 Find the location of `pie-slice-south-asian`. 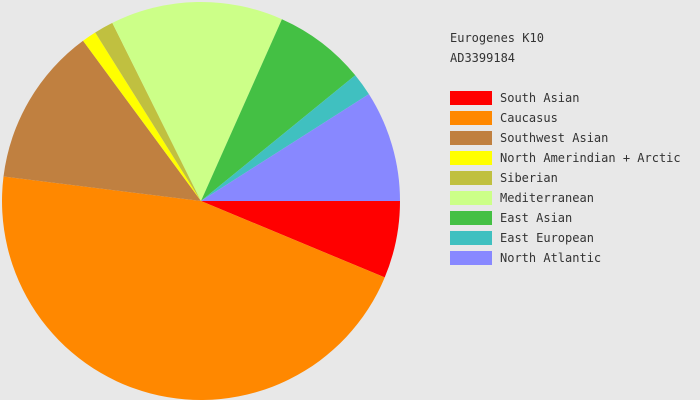

pie-slice-south-asian is located at coordinates (300, 239).